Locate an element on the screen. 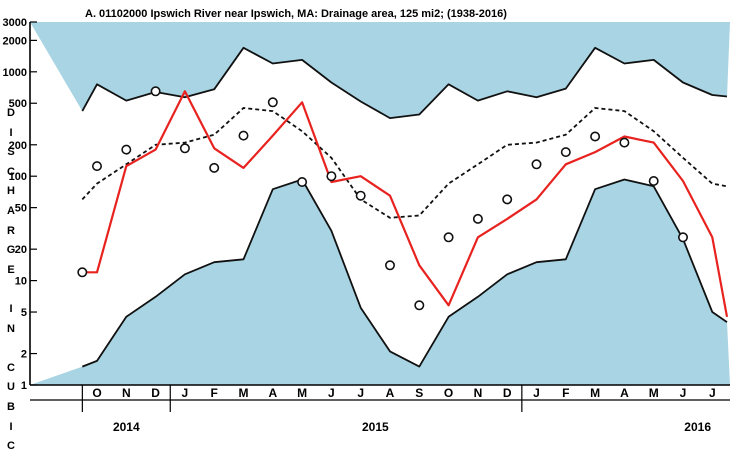 This screenshot has width=732, height=457. y-label-letter: D is located at coordinates (11, 113).